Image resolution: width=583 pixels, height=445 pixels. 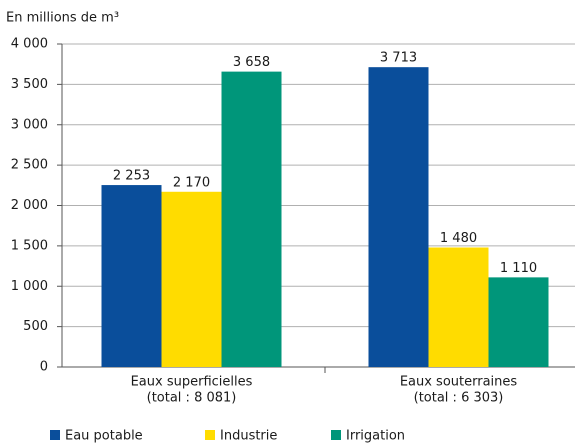 What do you see at coordinates (518, 268) in the screenshot?
I see `value-label: 1 110` at bounding box center [518, 268].